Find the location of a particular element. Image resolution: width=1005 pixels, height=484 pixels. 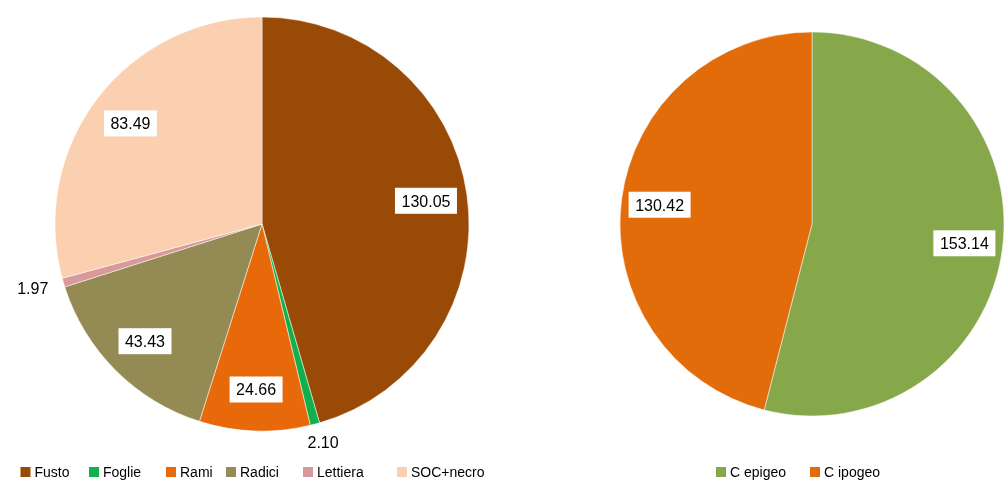

data-label: 2.10 is located at coordinates (323, 442).